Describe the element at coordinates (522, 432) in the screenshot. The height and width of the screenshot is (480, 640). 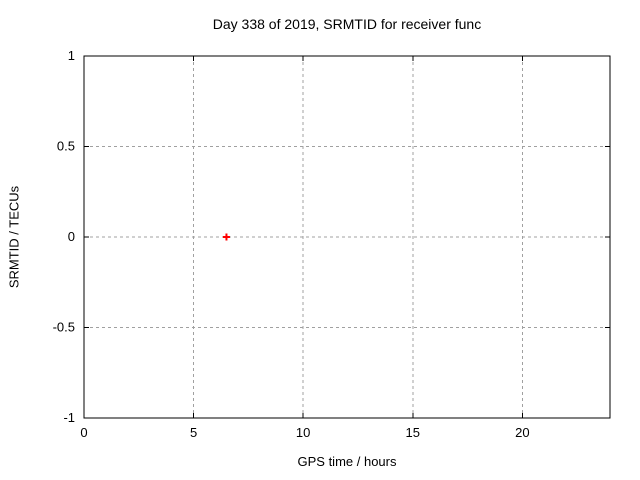
I see `x-tick-label: 20` at that location.